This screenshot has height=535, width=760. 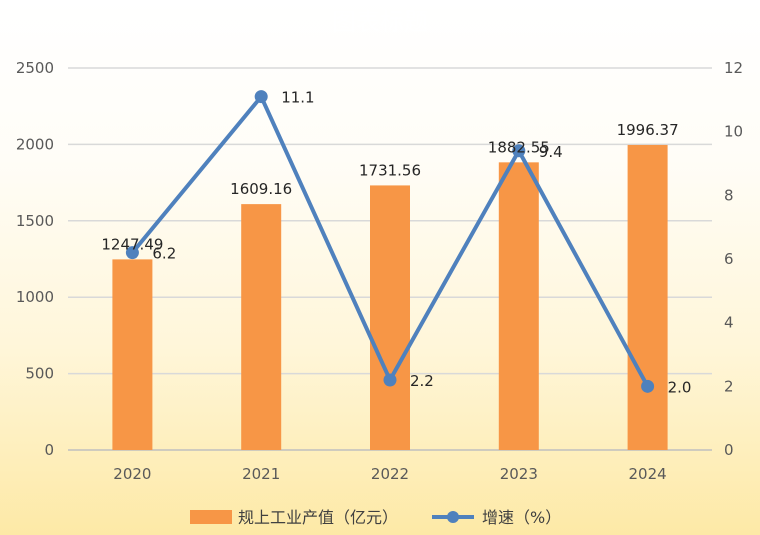 What do you see at coordinates (132, 244) in the screenshot?
I see `bar-label-2020: 1247.49` at bounding box center [132, 244].